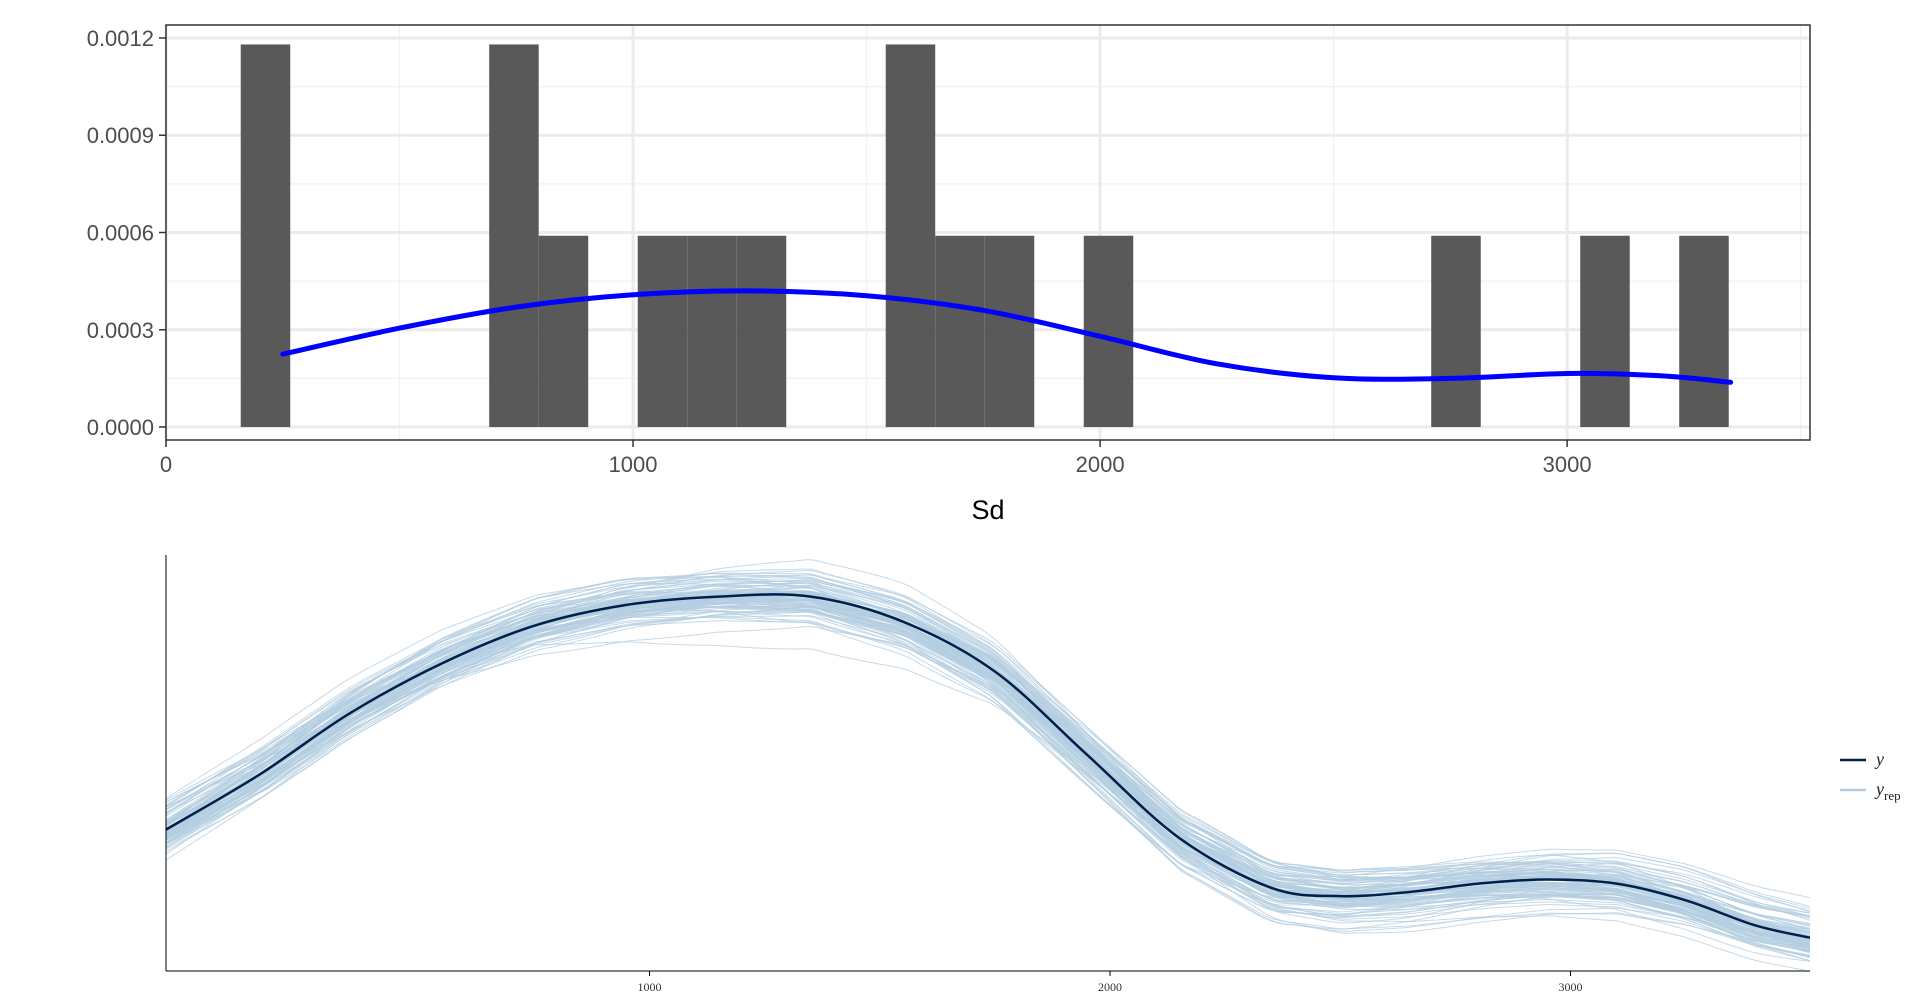  Describe the element at coordinates (876, 458) in the screenshot. I see `histogram-x-axis: 0 1000 2000 3000` at that location.